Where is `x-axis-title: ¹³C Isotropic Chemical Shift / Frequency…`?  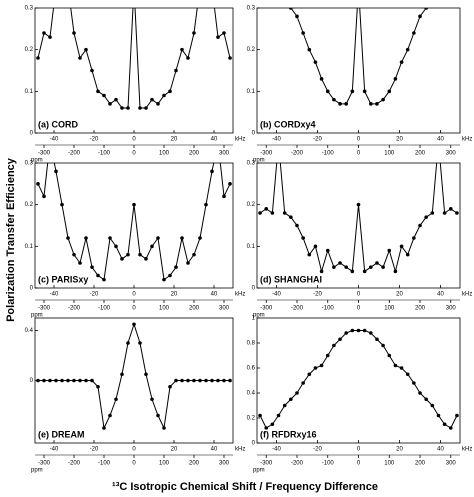 x-axis-title: ¹³C Isotropic Chemical Shift / Frequency… is located at coordinates (245, 487).